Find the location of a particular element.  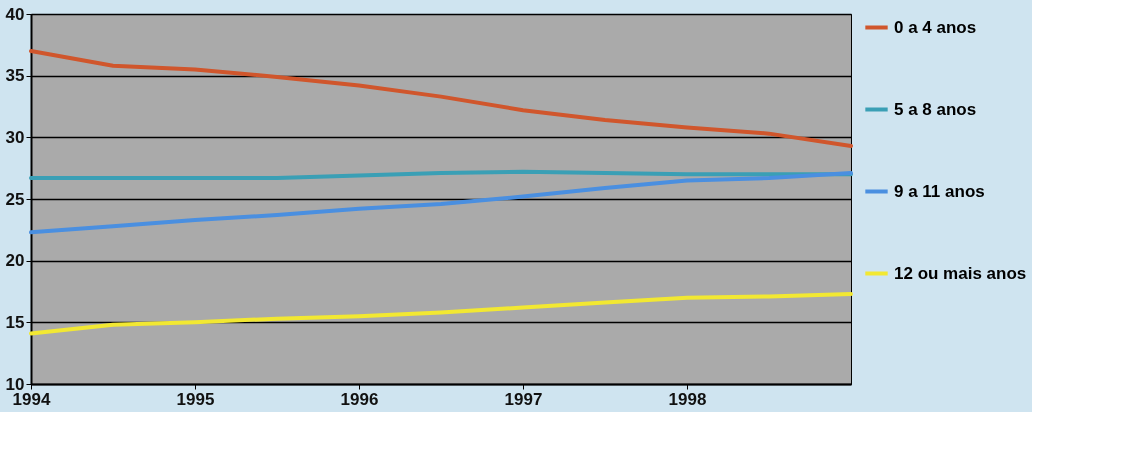

legend-label: 9 a 11 anos is located at coordinates (939, 191).